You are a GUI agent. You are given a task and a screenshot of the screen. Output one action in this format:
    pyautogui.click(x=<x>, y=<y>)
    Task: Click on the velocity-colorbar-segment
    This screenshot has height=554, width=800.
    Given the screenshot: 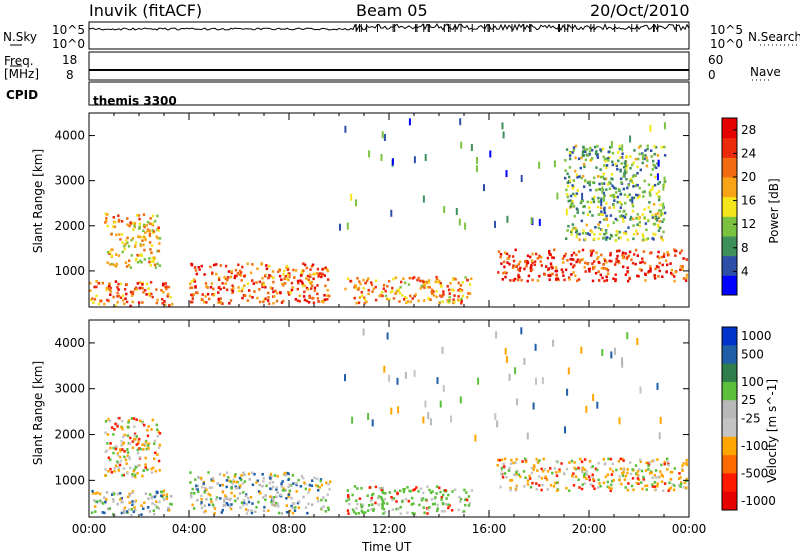 What is the action you would take?
    pyautogui.click(x=729, y=373)
    